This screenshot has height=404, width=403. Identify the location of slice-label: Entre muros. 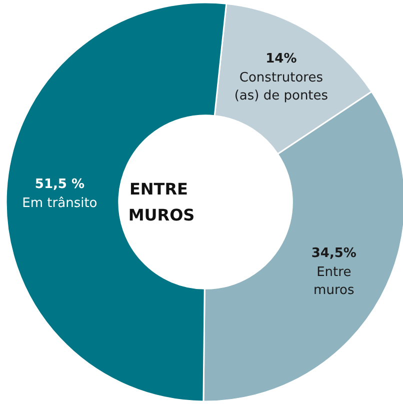
(334, 281).